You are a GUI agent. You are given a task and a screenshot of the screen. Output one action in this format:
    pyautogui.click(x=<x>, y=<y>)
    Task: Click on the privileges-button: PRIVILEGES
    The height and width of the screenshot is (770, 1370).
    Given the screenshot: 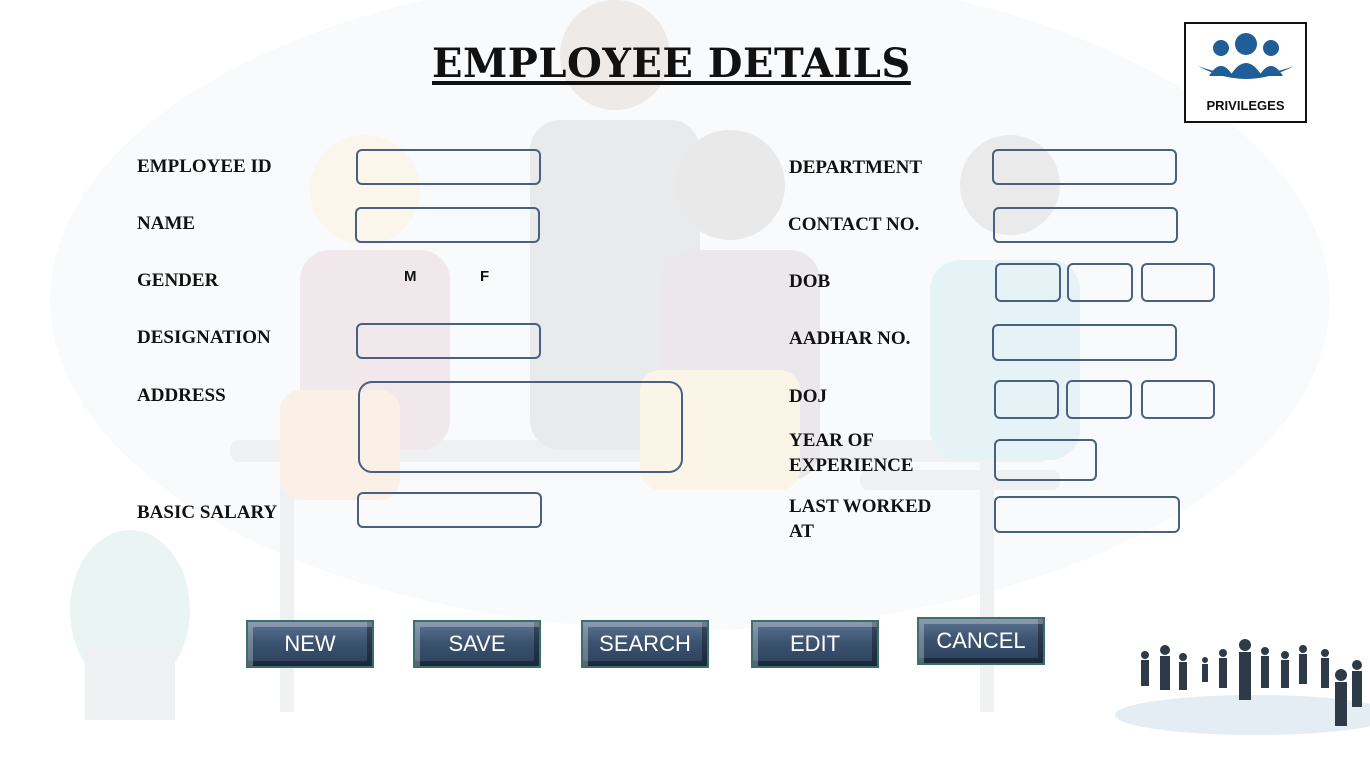 What is the action you would take?
    pyautogui.click(x=1245, y=72)
    